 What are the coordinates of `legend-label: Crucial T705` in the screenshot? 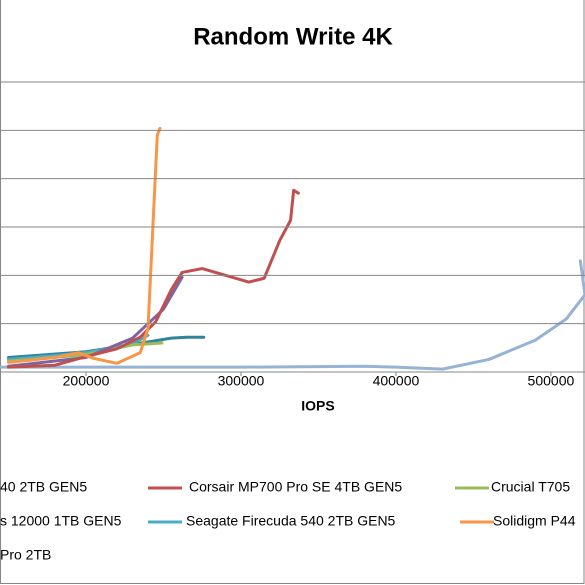 It's located at (530, 487).